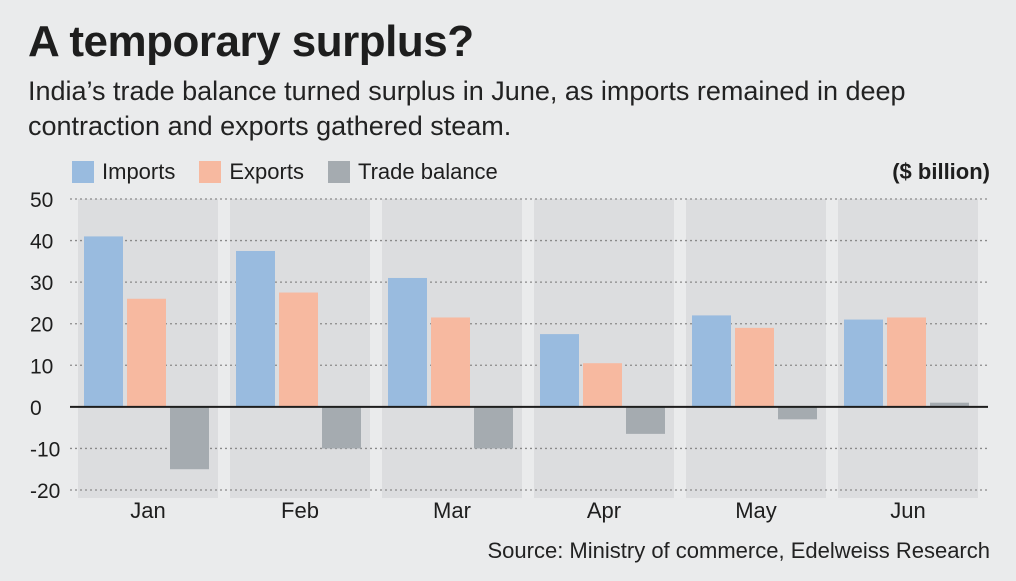 The width and height of the screenshot is (1016, 581). I want to click on legend-item-exports: Exports, so click(251, 172).